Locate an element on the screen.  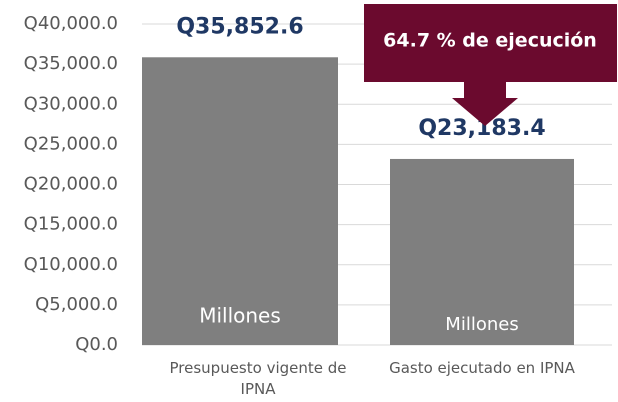
callout is located at coordinates (490, 65).